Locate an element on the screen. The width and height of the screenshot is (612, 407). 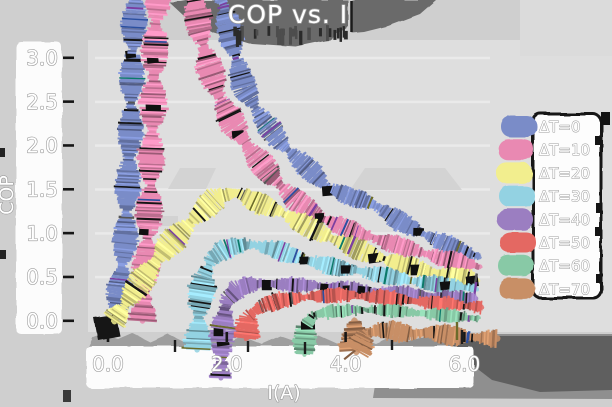
legend-label: ΔT=20 is located at coordinates (564, 173).